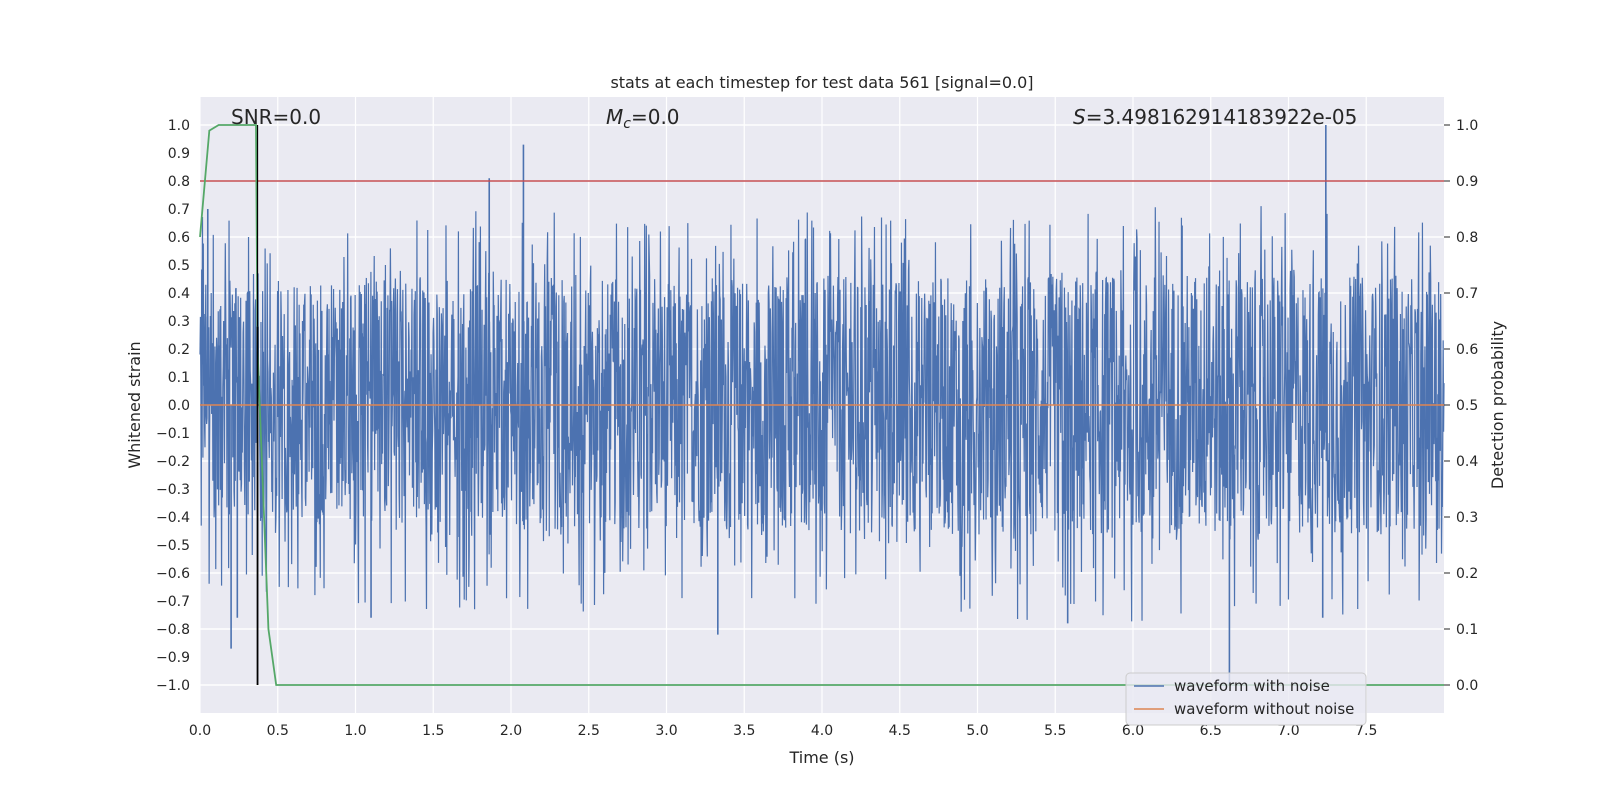  Describe the element at coordinates (433, 731) in the screenshot. I see `x-tick-label: 1.5` at that location.